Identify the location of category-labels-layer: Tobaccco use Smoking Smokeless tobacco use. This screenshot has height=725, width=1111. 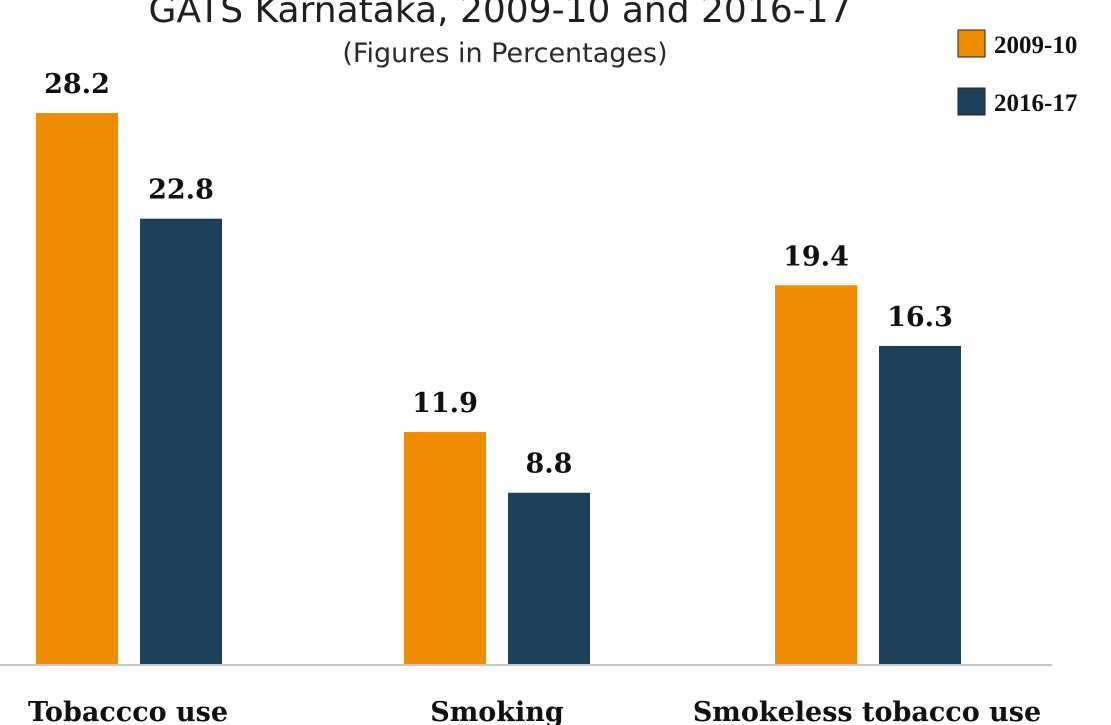
(534, 711).